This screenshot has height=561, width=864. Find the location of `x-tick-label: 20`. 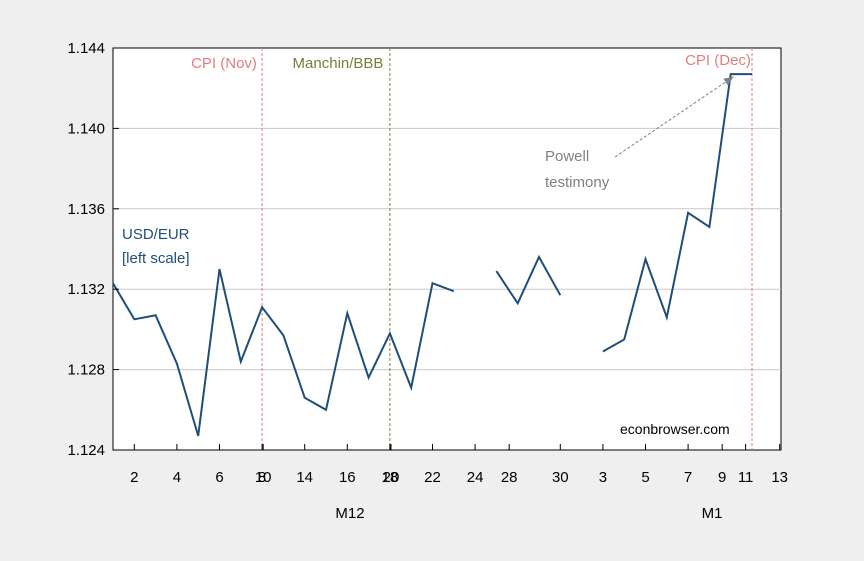

x-tick-label: 20 is located at coordinates (391, 477).